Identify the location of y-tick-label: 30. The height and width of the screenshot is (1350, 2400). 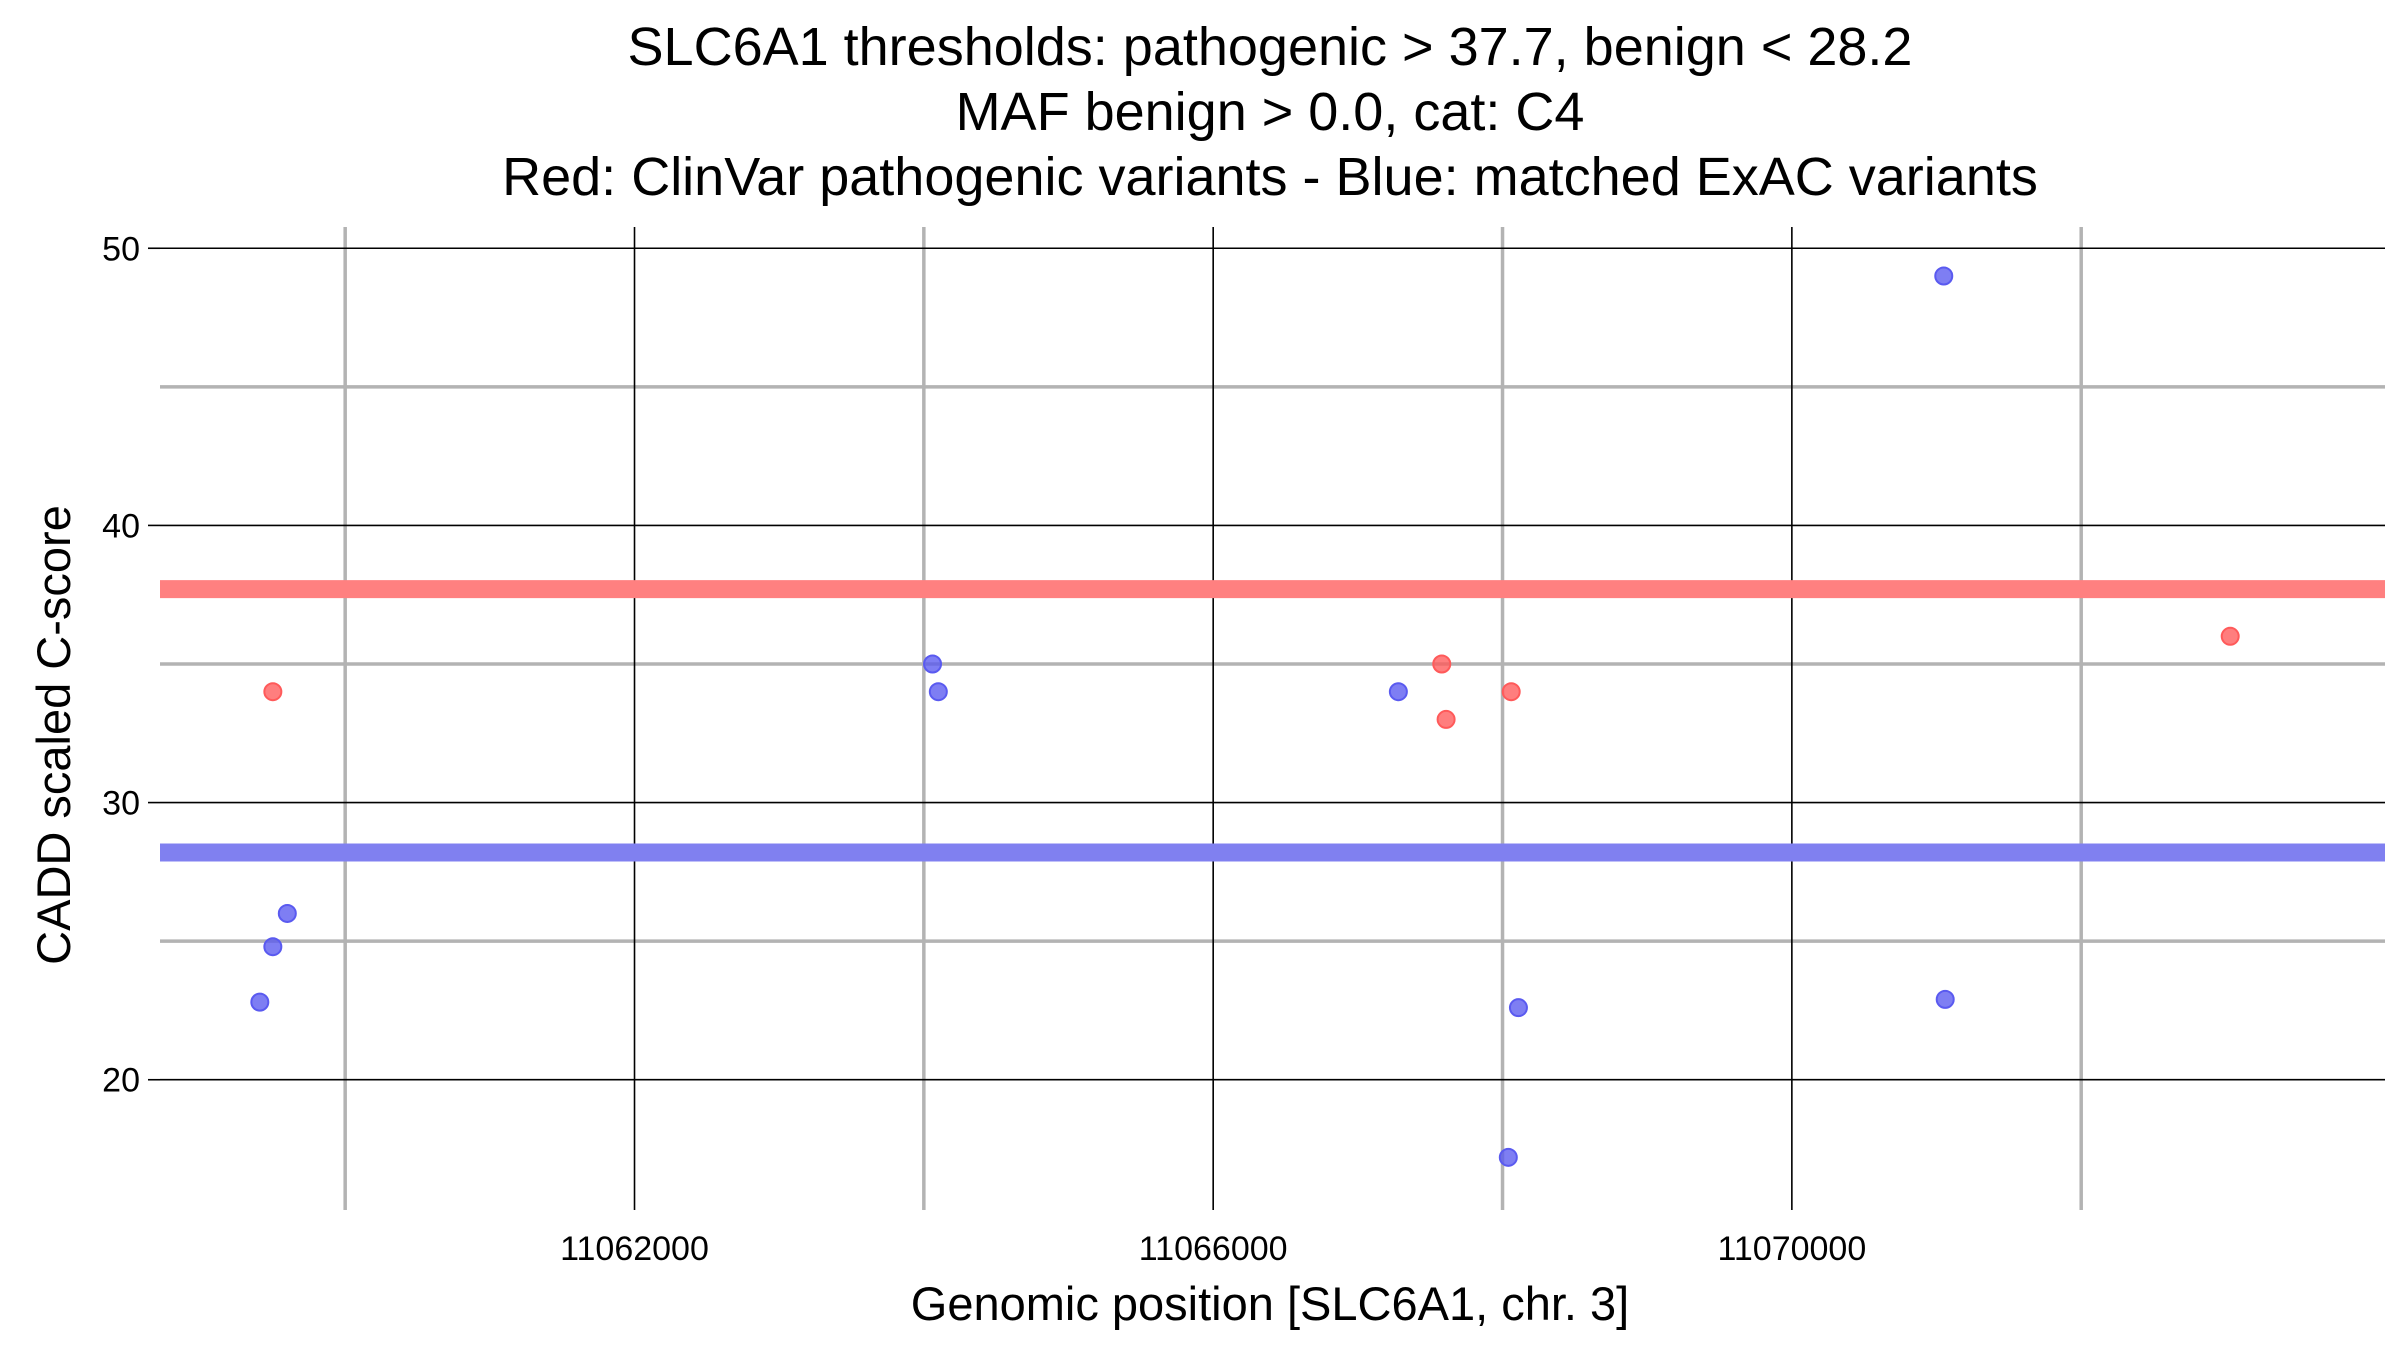
(121, 804).